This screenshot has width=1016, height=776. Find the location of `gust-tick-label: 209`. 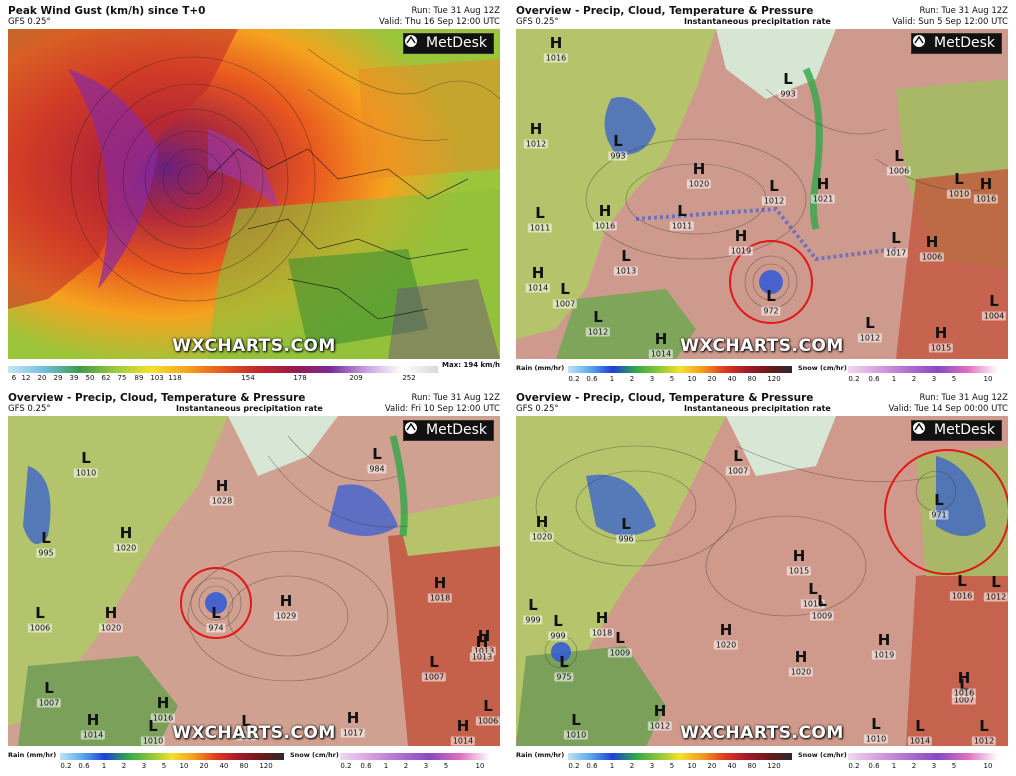

gust-tick-label: 209 is located at coordinates (356, 378).